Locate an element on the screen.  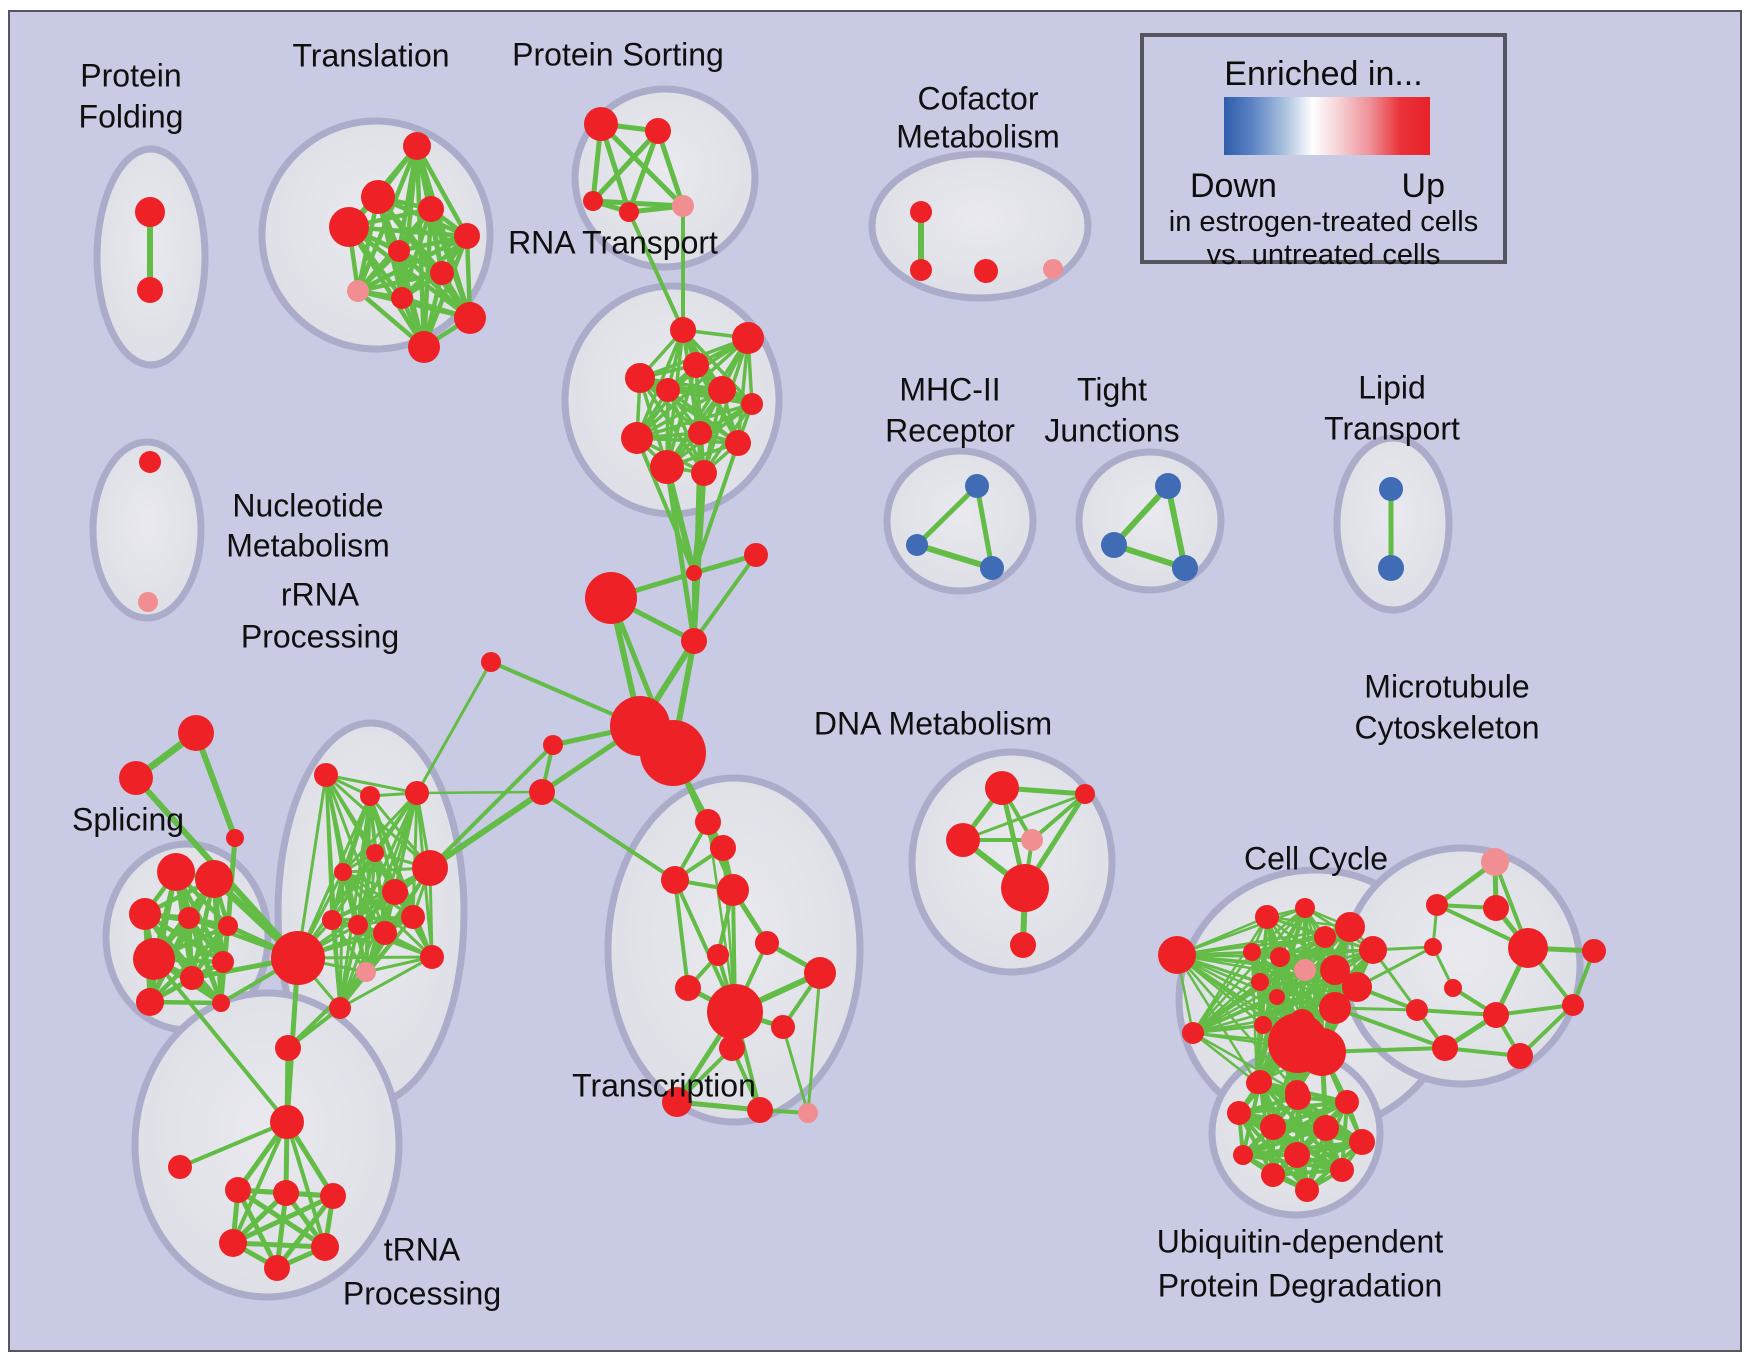
legend-down-label: Down is located at coordinates (1233, 186).